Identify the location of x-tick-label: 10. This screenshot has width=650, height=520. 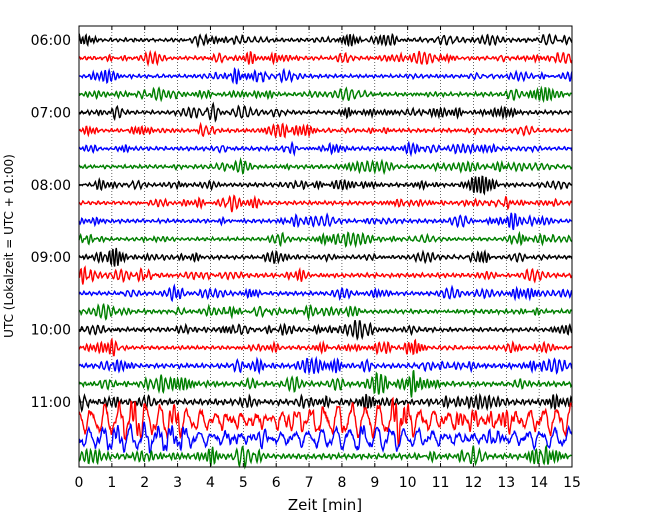
(408, 483).